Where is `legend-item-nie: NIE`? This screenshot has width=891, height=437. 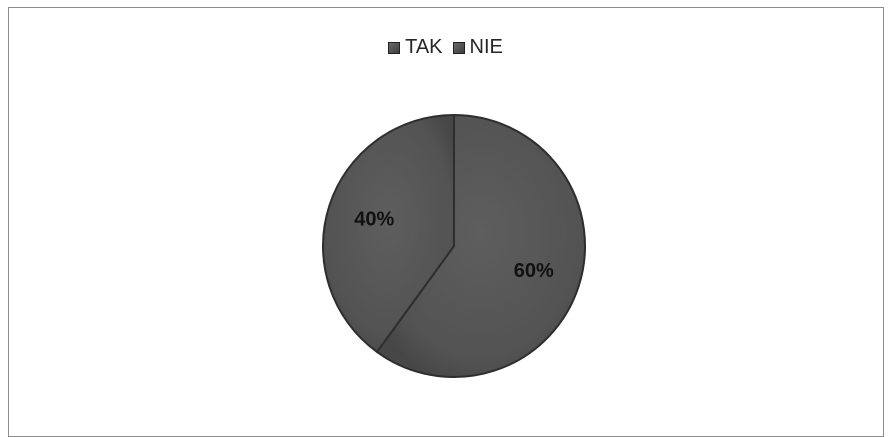
legend-item-nie: NIE is located at coordinates (477, 47).